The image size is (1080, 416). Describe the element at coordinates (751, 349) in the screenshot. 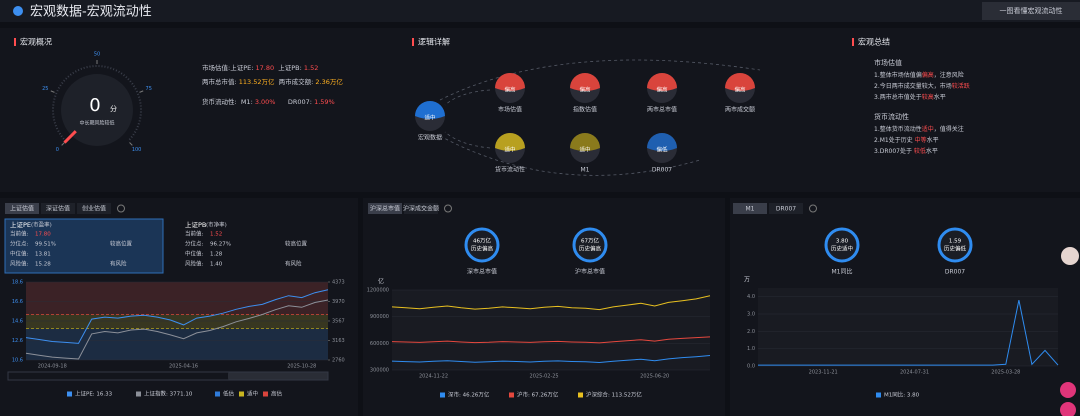

I see `y-tick-label: 1.0` at that location.